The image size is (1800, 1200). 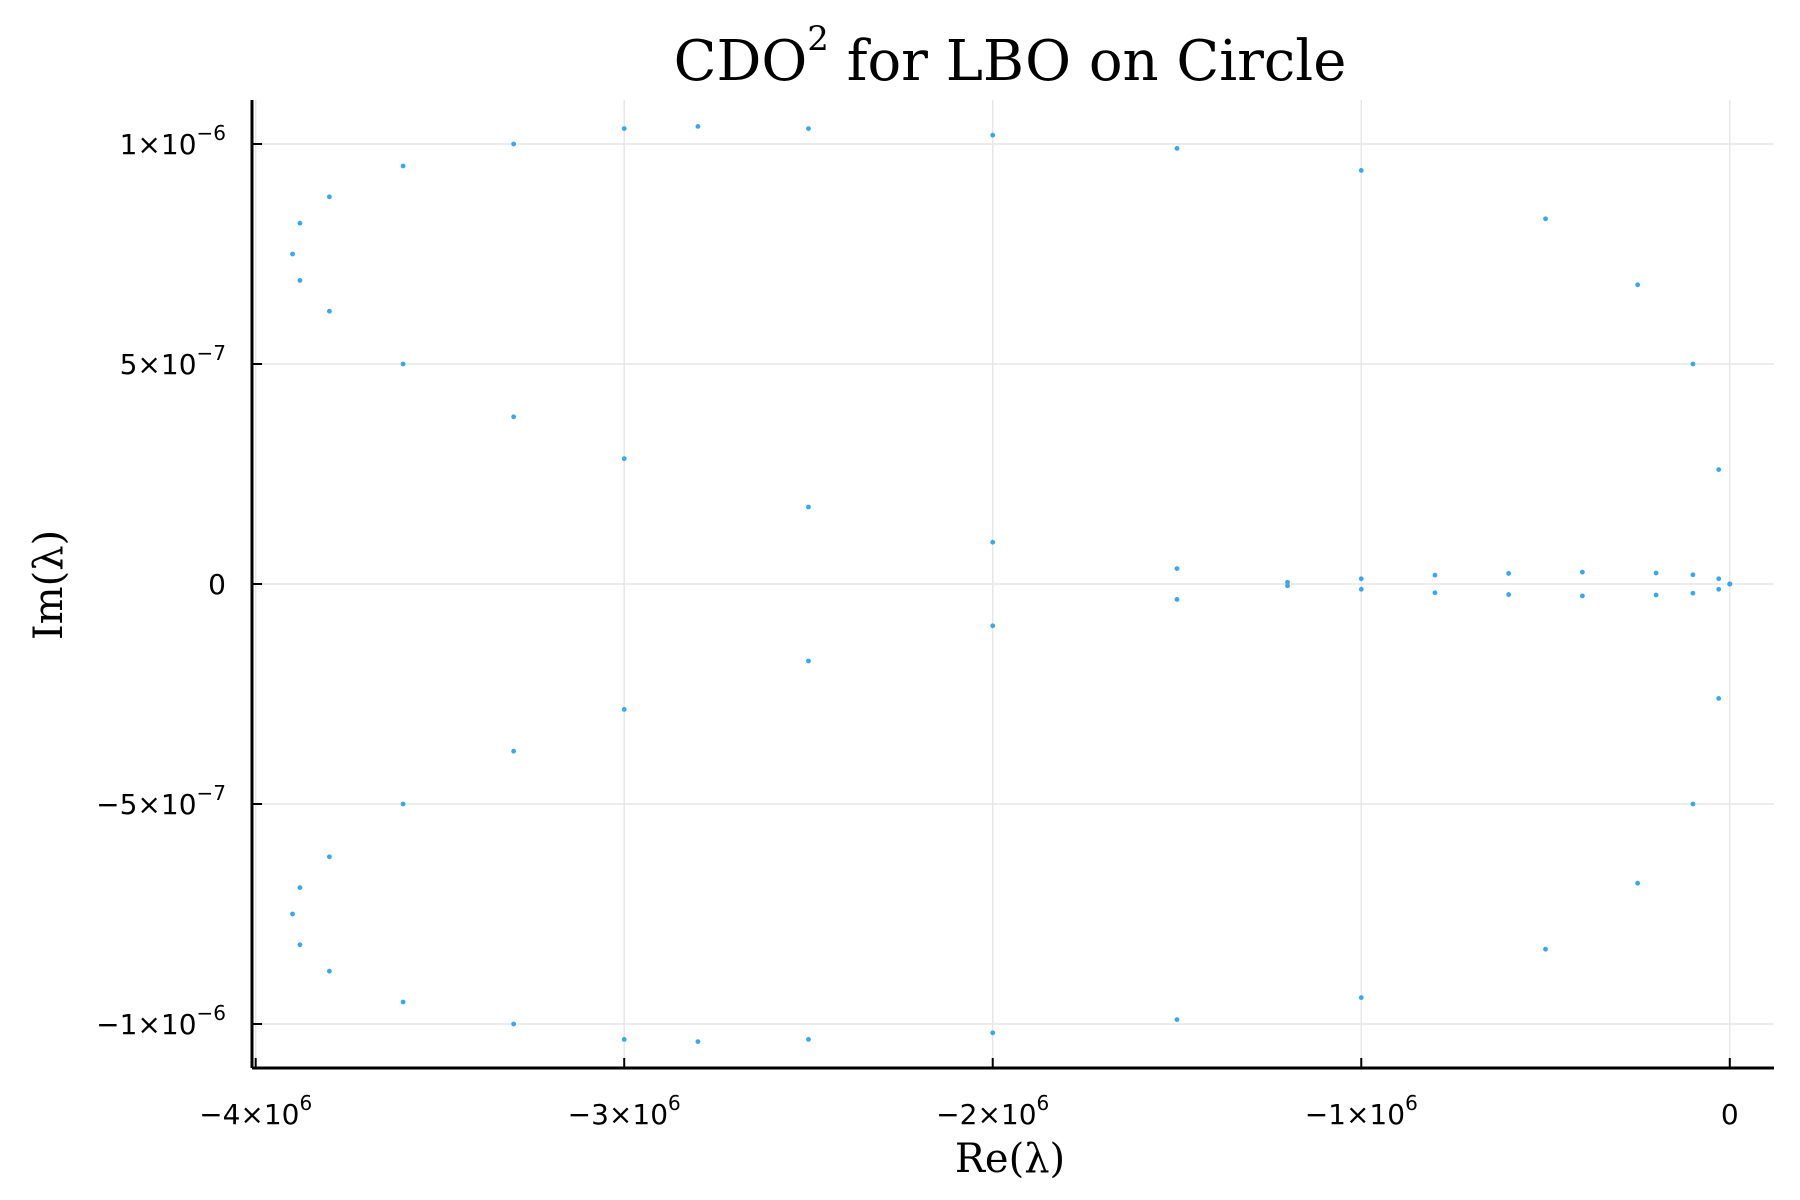 I want to click on x-tick-label: −3×10⁶, so click(x=624, y=1111).